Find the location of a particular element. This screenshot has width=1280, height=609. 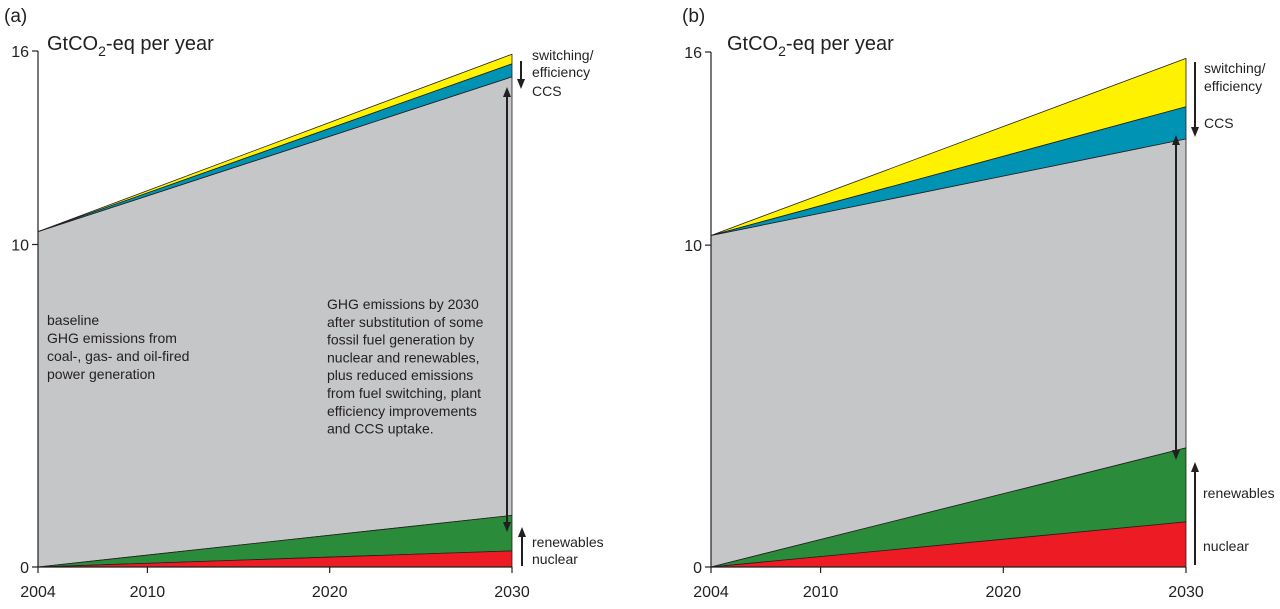

y-tick-label-a-0: 0 is located at coordinates (24, 568).